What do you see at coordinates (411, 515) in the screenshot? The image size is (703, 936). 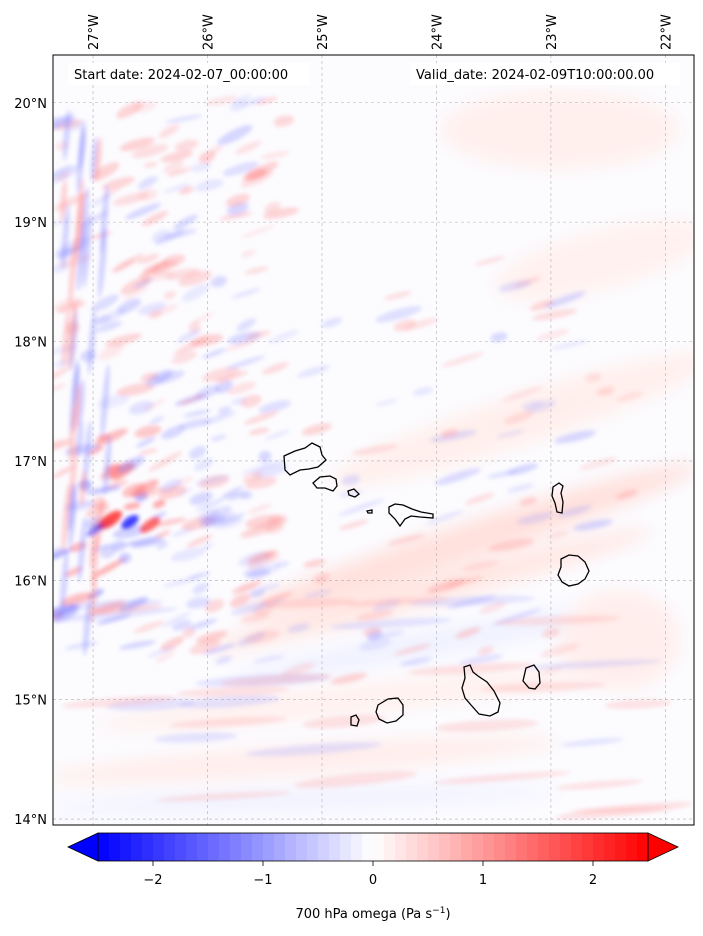 I see `island-sao-nicolau` at bounding box center [411, 515].